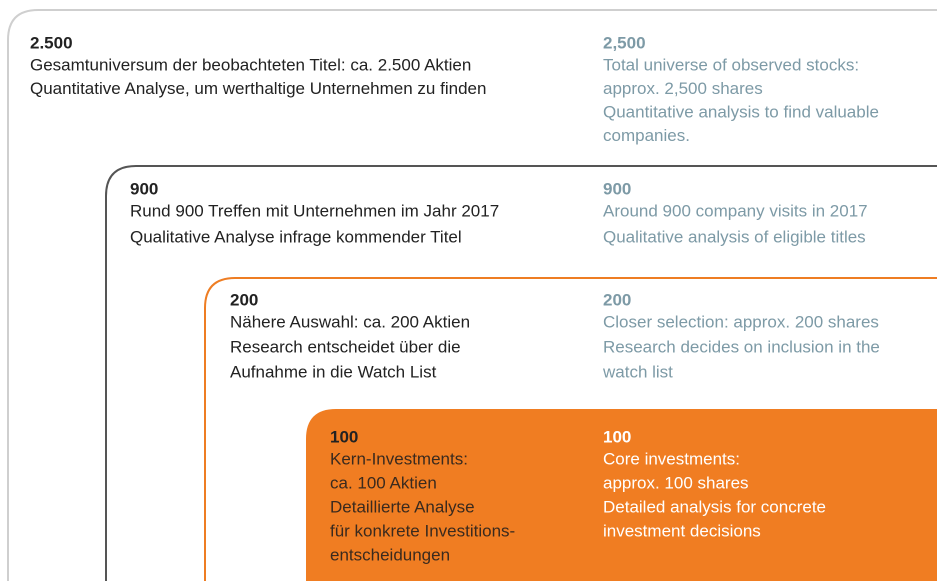 This screenshot has width=937, height=586. Describe the element at coordinates (402, 506) in the screenshot. I see `level-text-de: Detaillierte Analyse` at that location.